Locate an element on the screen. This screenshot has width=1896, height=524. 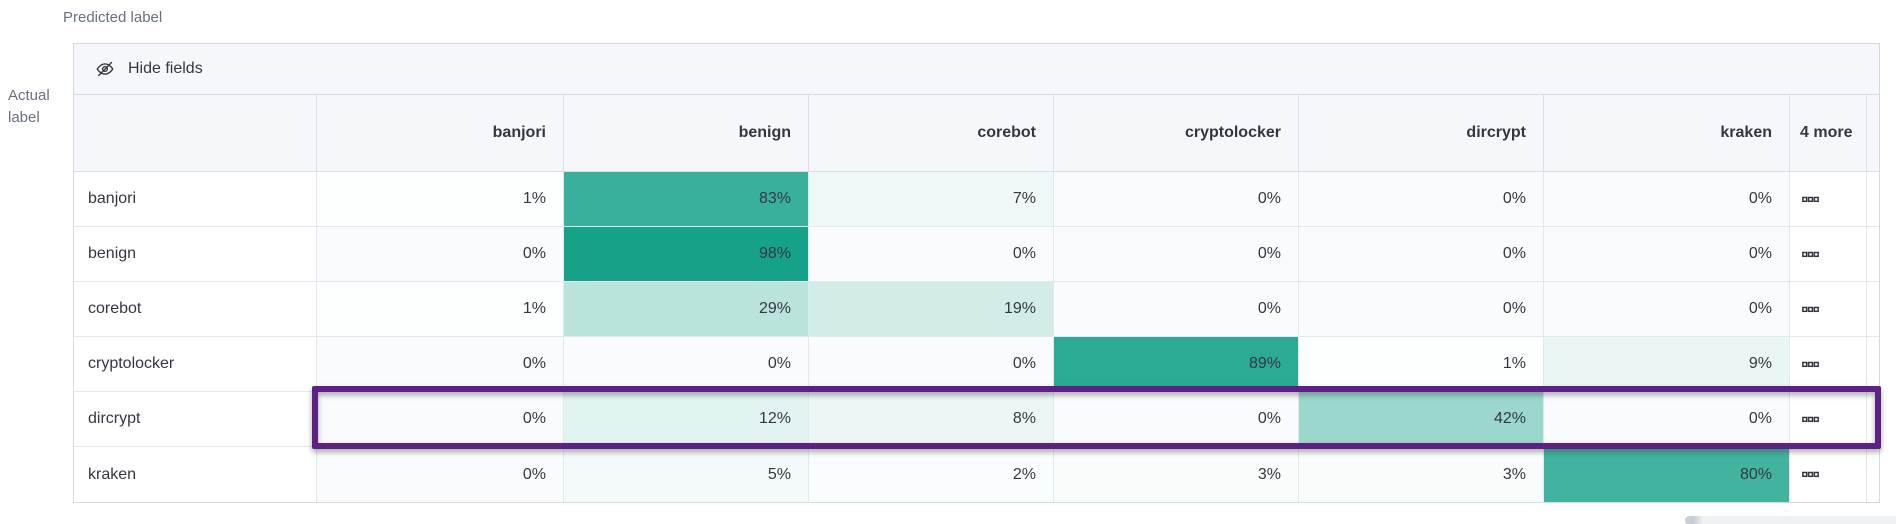
row-label-cell: benign is located at coordinates (195, 254).